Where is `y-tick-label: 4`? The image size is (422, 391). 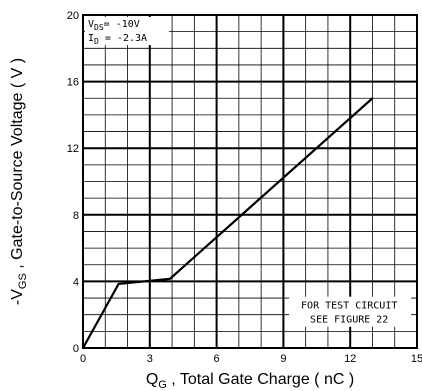
y-tick-label: 4 is located at coordinates (76, 282).